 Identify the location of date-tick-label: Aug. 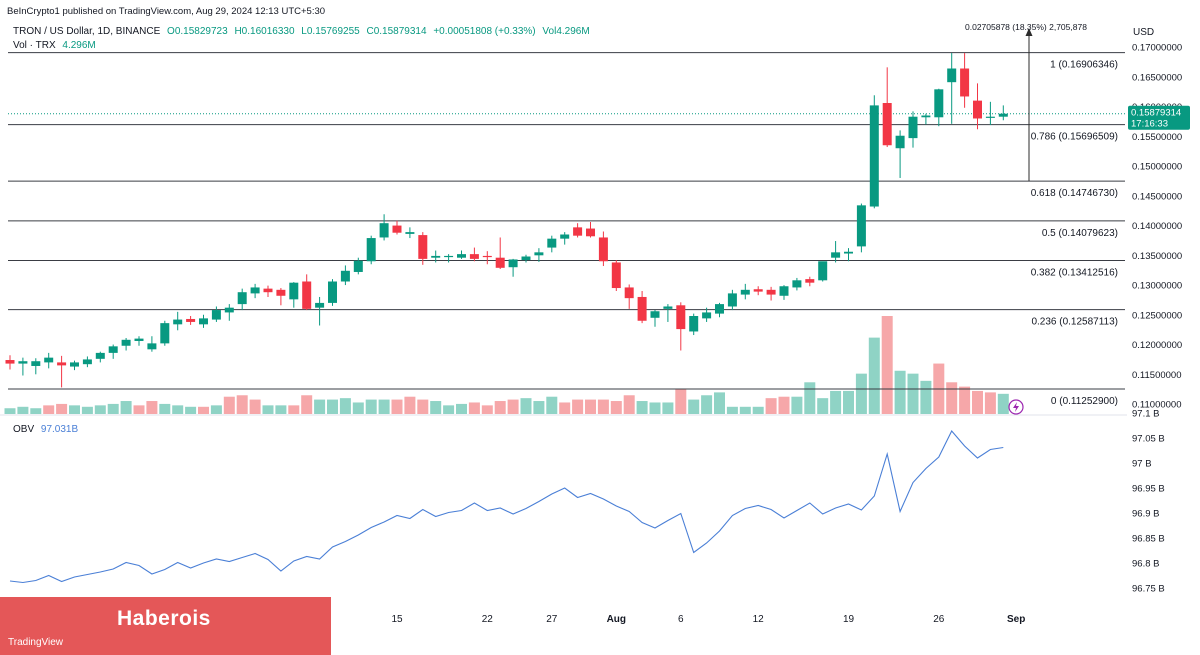
(616, 619).